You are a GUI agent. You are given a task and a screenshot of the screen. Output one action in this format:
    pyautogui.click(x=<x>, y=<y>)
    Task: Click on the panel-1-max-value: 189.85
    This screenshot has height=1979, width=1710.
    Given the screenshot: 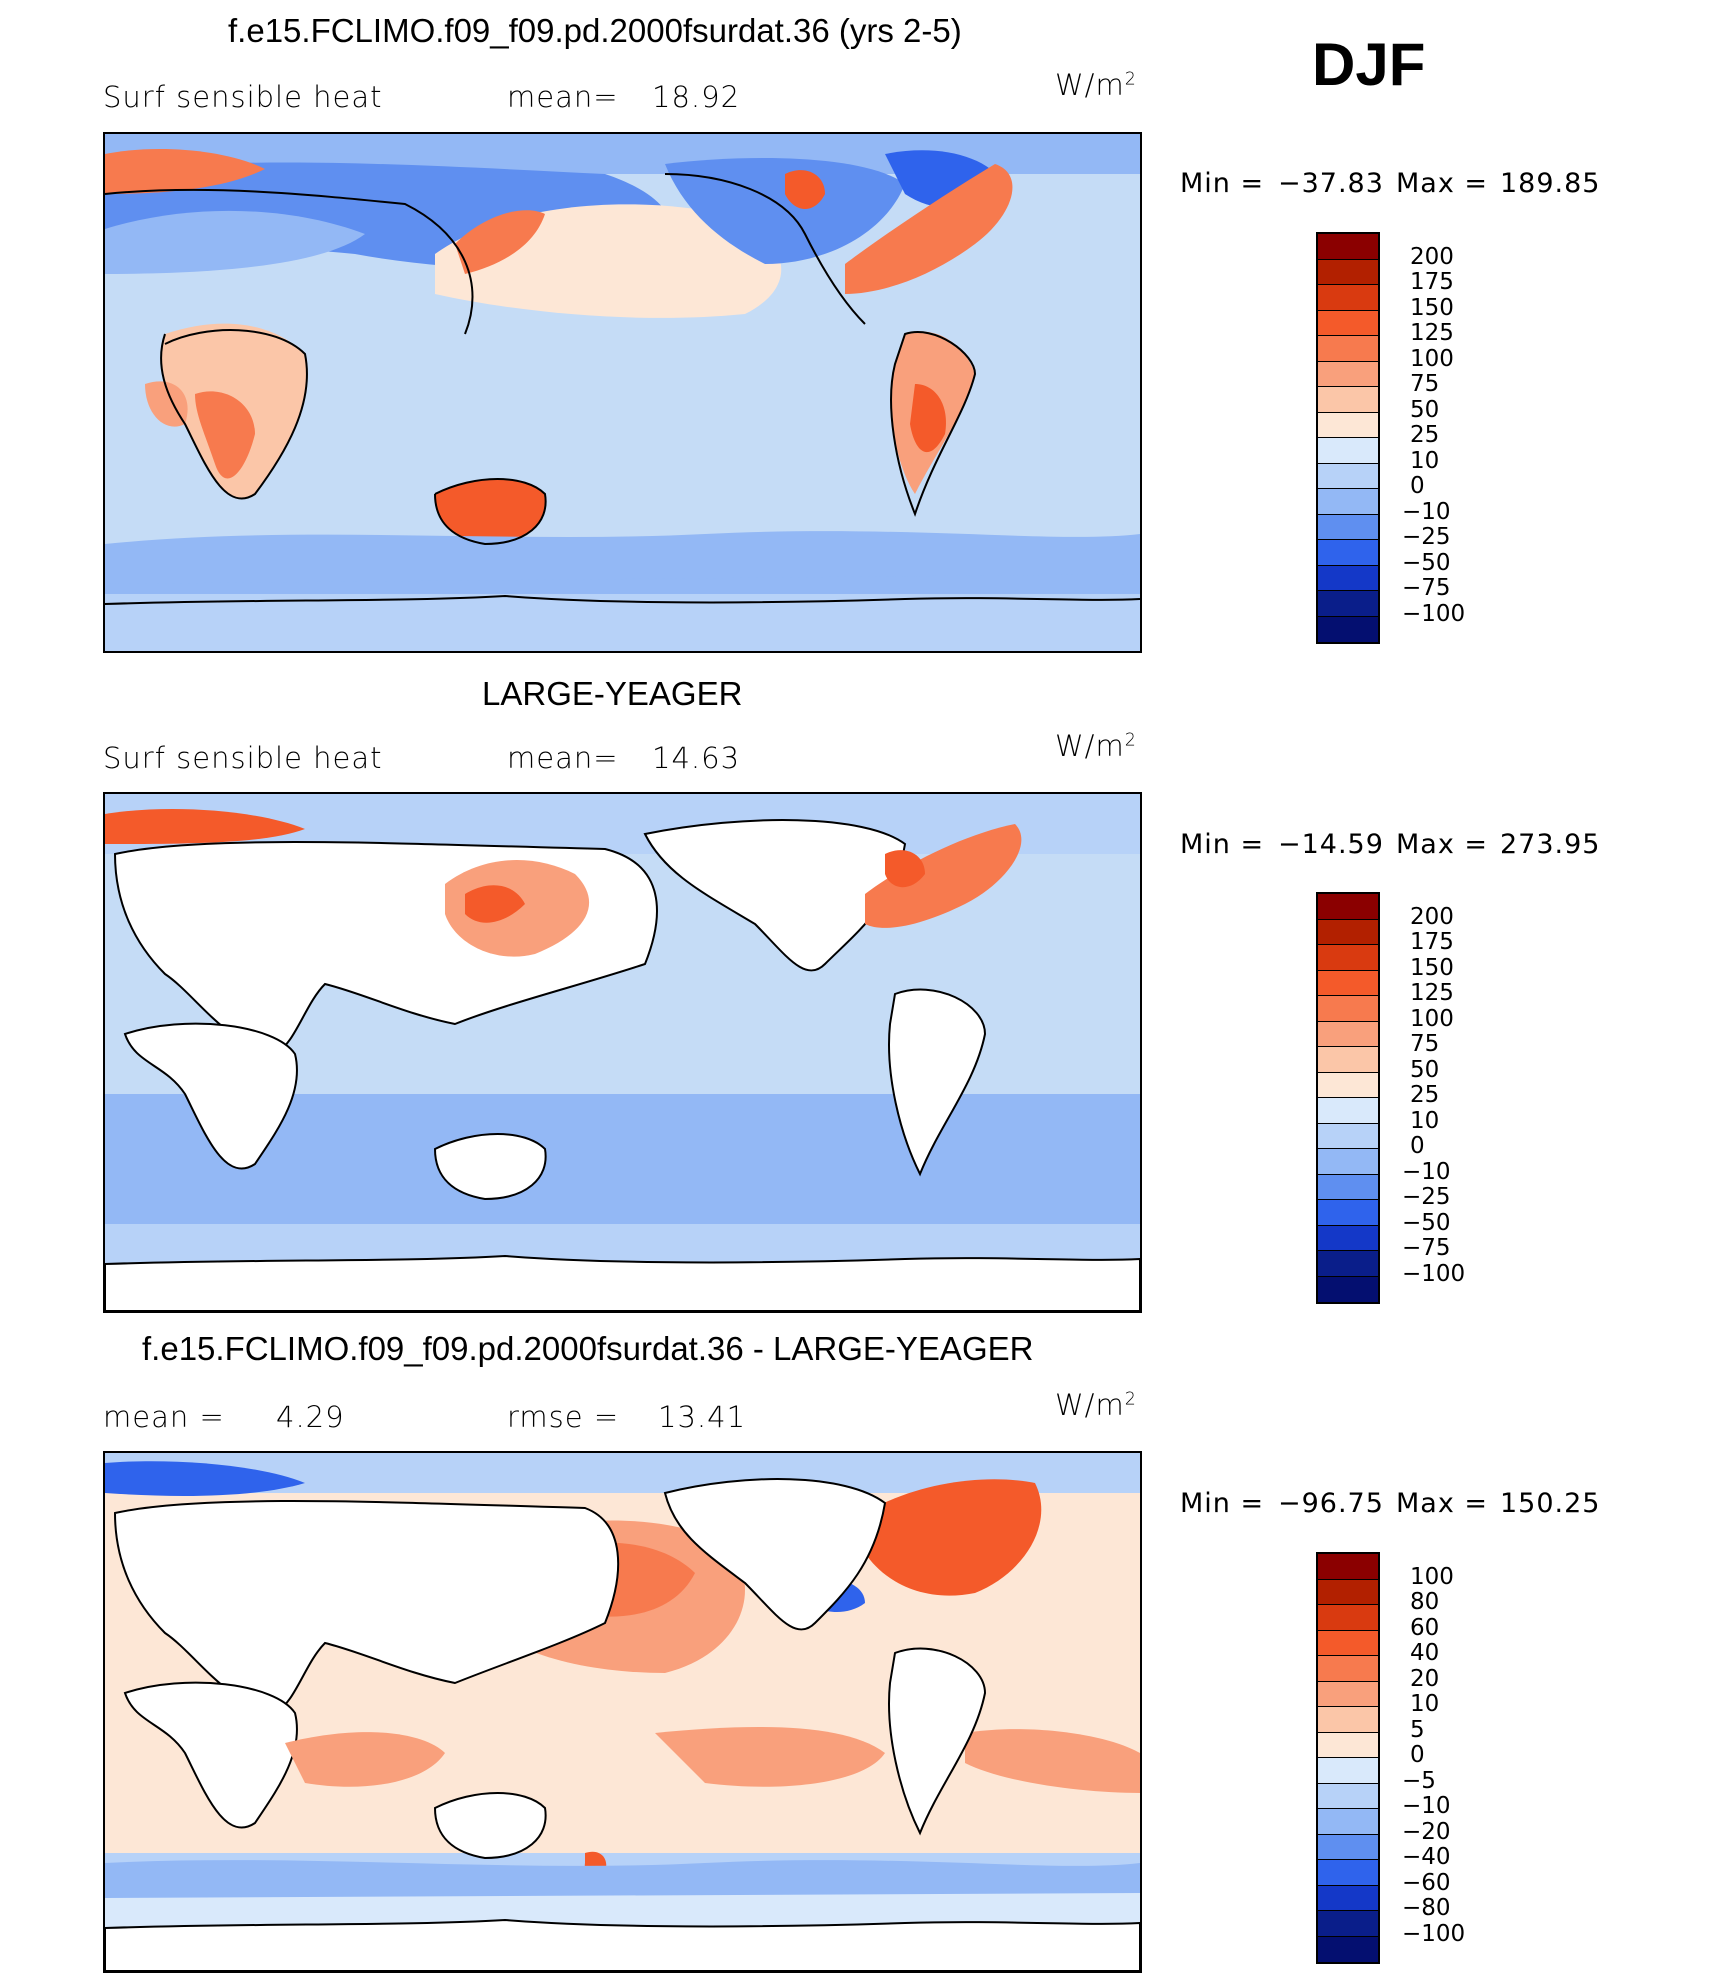 What is the action you would take?
    pyautogui.click(x=1550, y=183)
    